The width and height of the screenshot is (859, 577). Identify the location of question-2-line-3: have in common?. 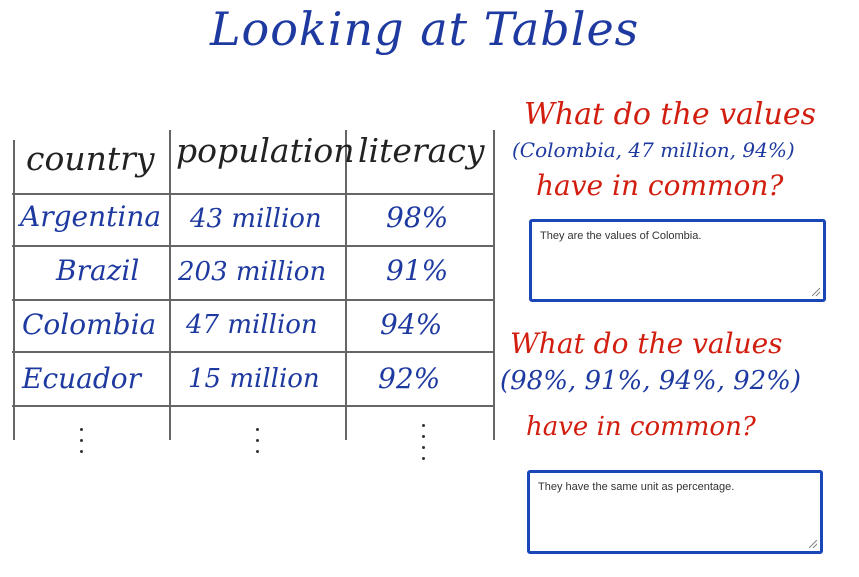
(641, 427).